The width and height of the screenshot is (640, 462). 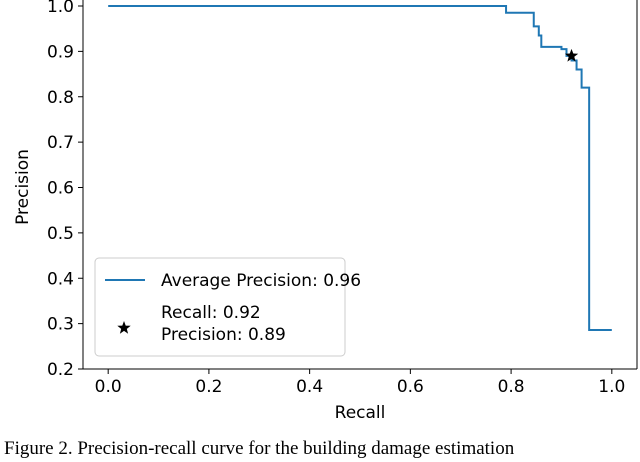 What do you see at coordinates (611, 387) in the screenshot?
I see `x-tick-label: 1.0` at bounding box center [611, 387].